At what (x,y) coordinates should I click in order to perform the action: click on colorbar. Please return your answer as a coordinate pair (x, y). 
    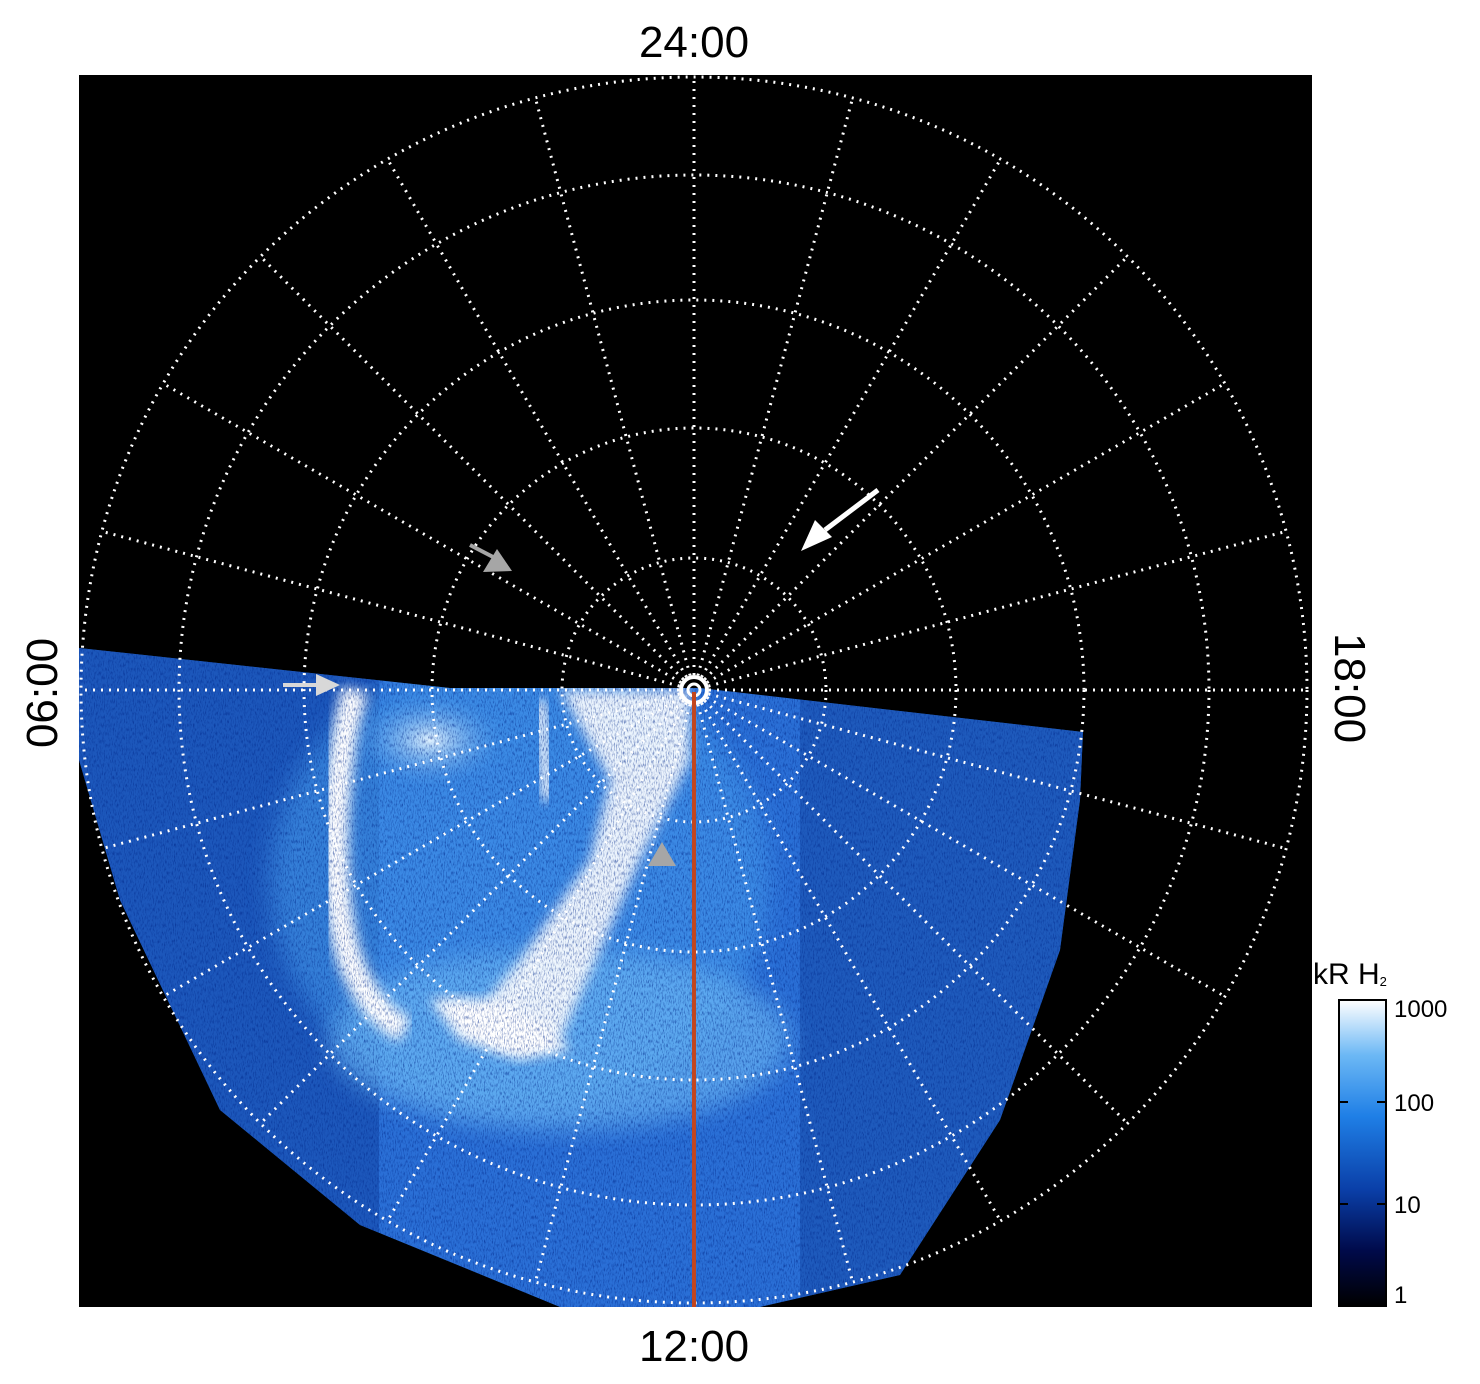
    Looking at the image, I should click on (1362, 1153).